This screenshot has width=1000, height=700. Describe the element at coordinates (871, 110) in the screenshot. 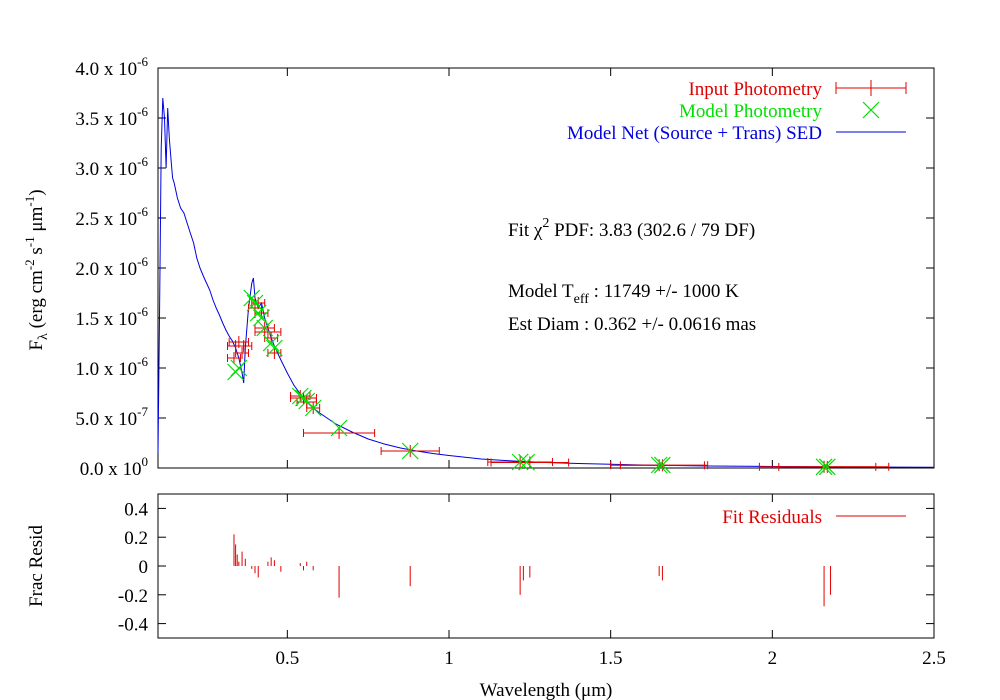

I see `legend-model-phot-symbol` at that location.